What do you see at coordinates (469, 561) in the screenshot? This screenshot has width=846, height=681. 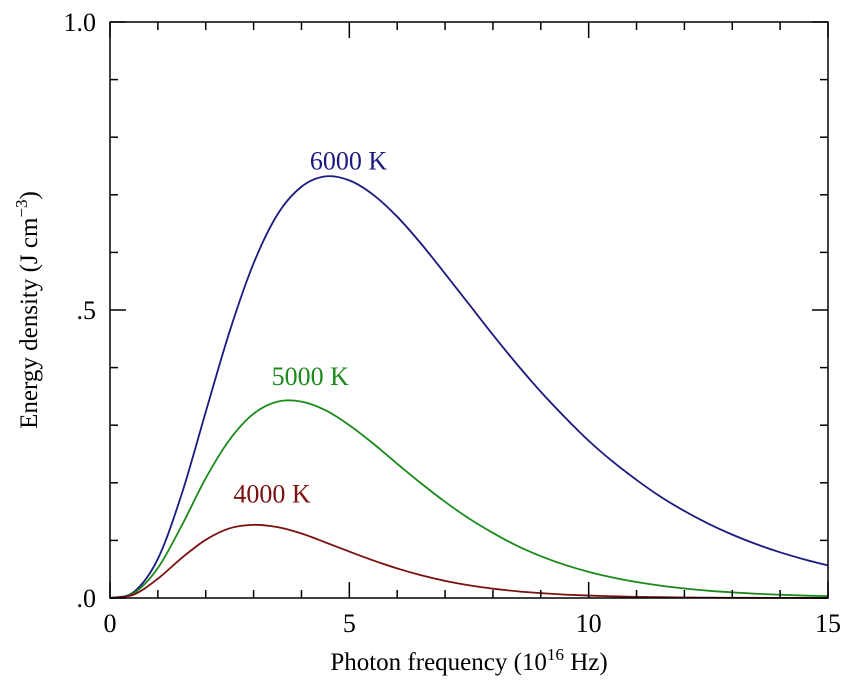 I see `series-line-4000-k` at bounding box center [469, 561].